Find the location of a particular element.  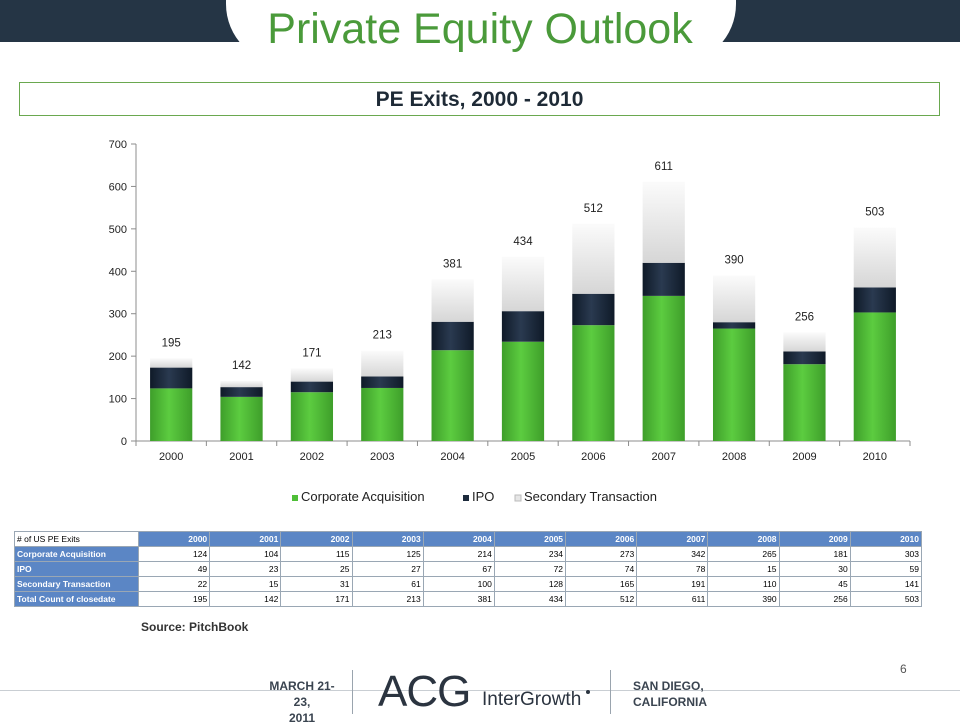

page-number: 6 is located at coordinates (903, 669).